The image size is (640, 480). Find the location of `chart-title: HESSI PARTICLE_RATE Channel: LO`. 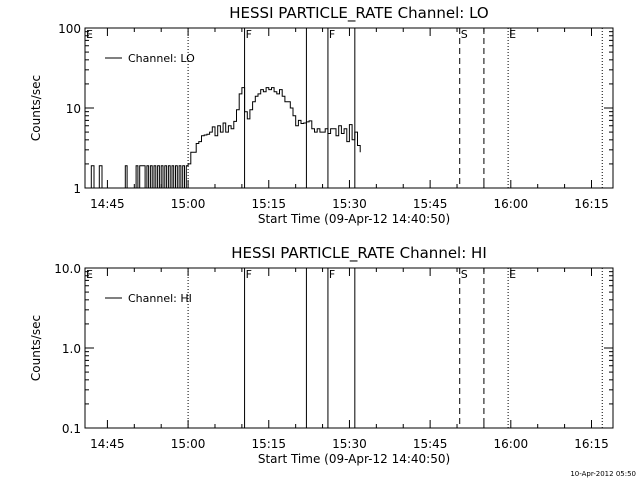

chart-title: HESSI PARTICLE_RATE Channel: LO is located at coordinates (358, 13).